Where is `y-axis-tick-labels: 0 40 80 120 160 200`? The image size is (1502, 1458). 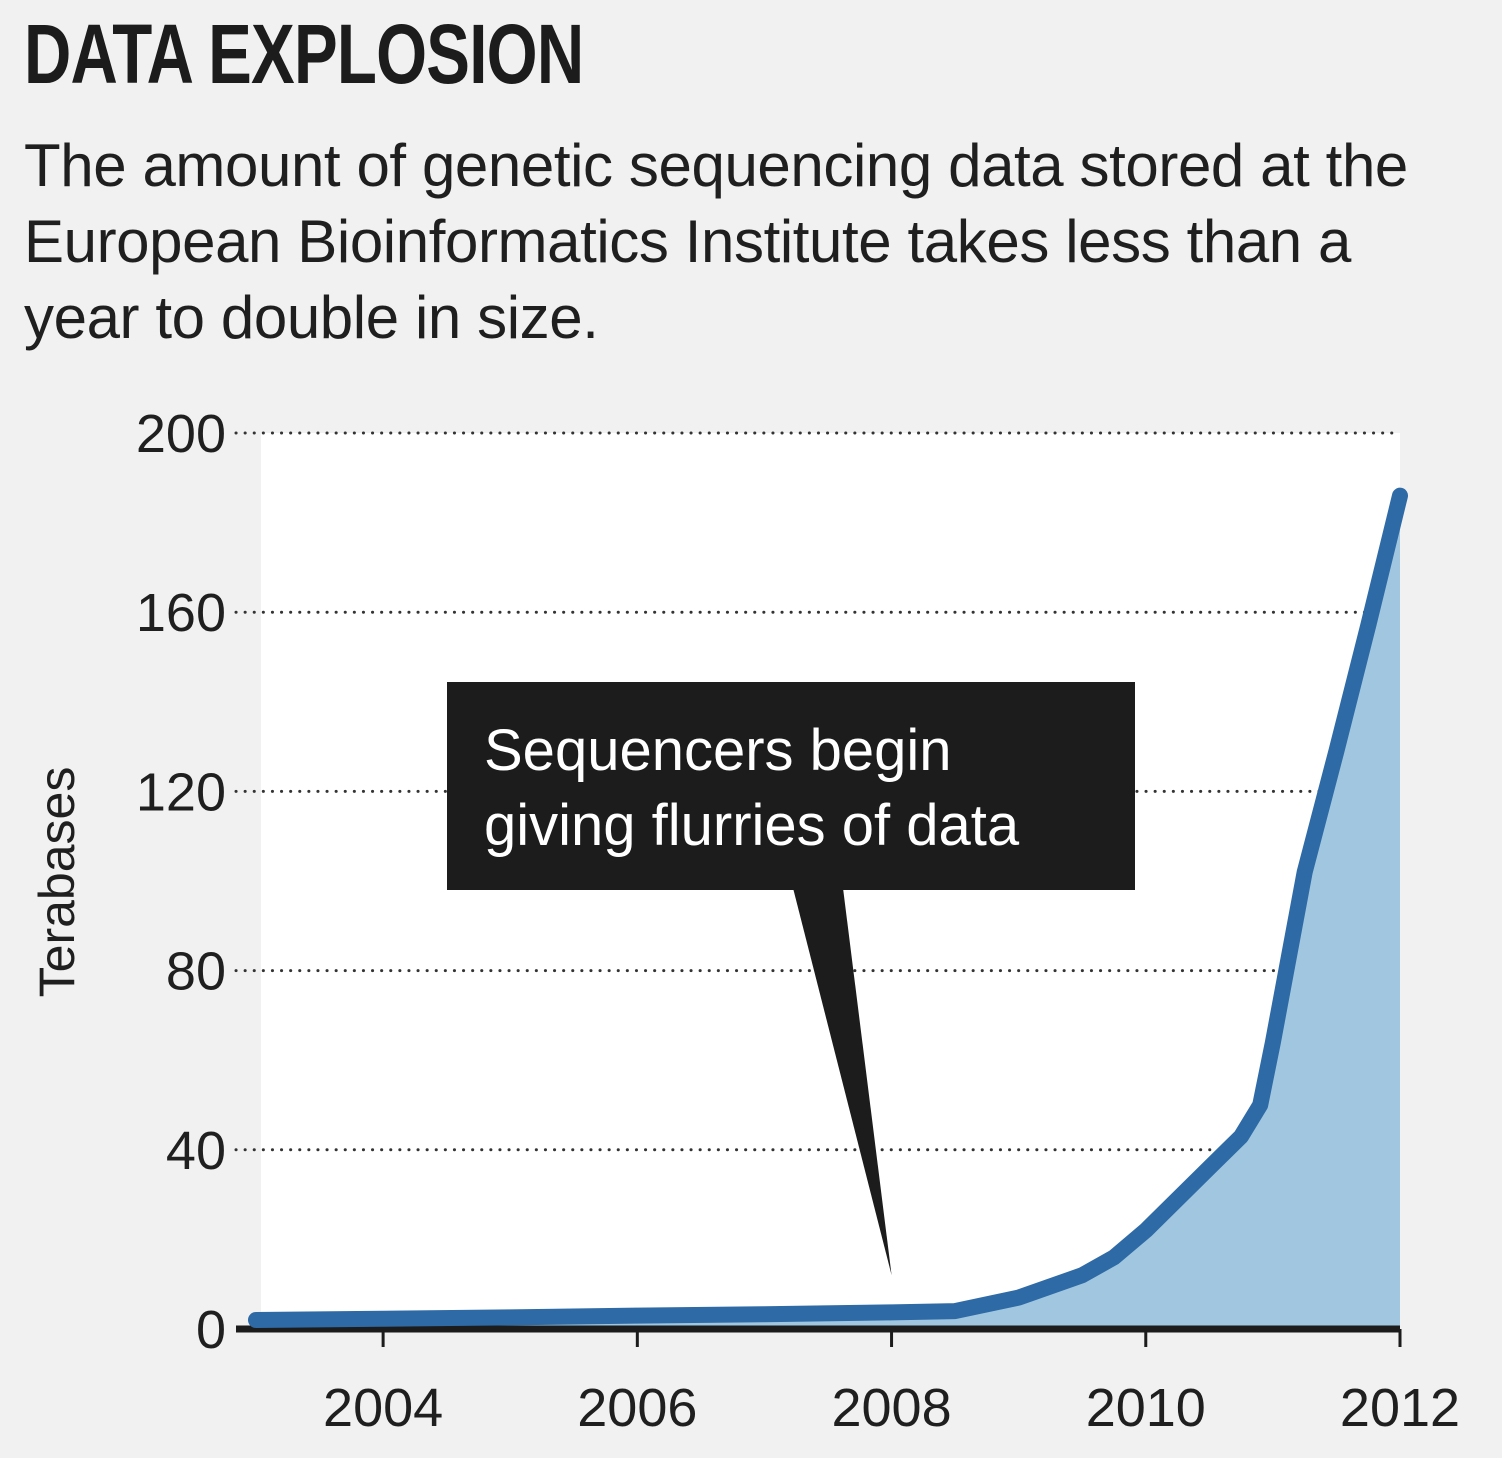 y-axis-tick-labels: 0 40 80 120 160 200 is located at coordinates (181, 882).